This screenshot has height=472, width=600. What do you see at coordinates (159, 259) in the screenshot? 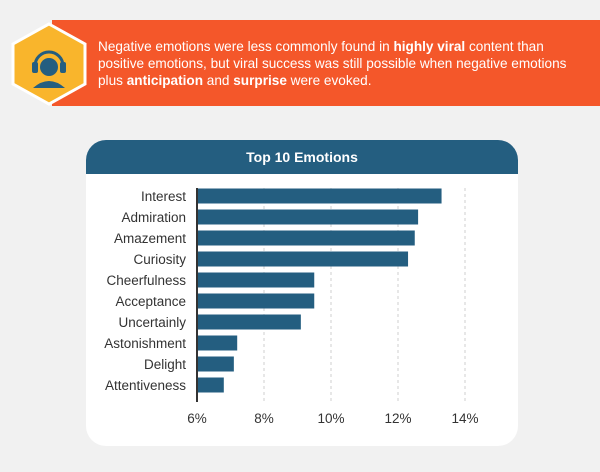
I see `category-label: Curiosity` at bounding box center [159, 259].